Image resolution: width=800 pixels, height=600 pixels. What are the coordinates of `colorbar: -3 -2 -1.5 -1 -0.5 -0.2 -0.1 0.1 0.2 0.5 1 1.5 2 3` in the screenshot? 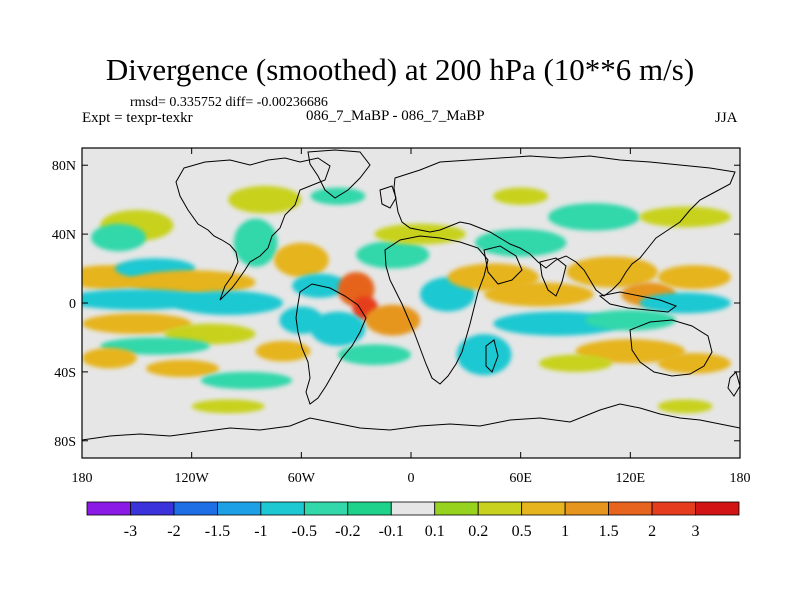 It's located at (413, 520).